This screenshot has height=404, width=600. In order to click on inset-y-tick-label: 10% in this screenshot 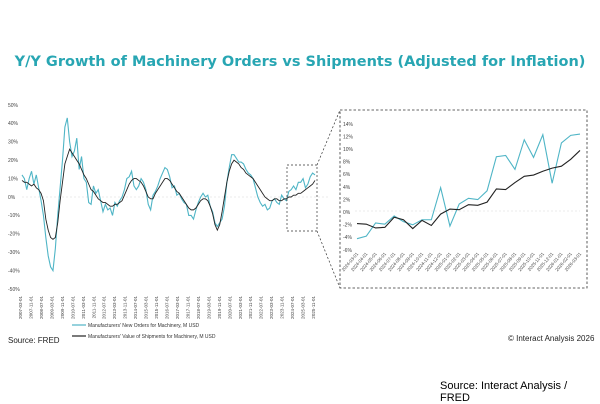, I will do `click(348, 150)`.